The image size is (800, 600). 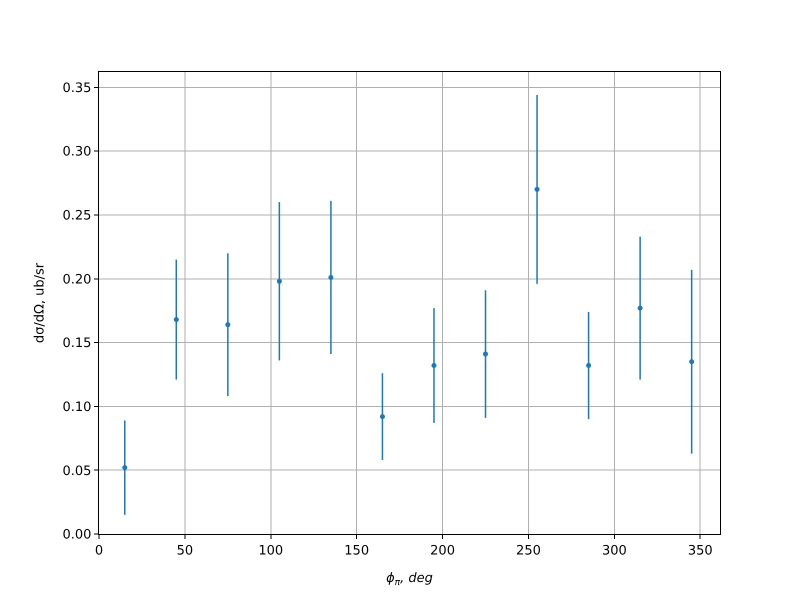 I want to click on y-axis-title: dσ/dΩ, ub/sr, so click(x=40, y=303).